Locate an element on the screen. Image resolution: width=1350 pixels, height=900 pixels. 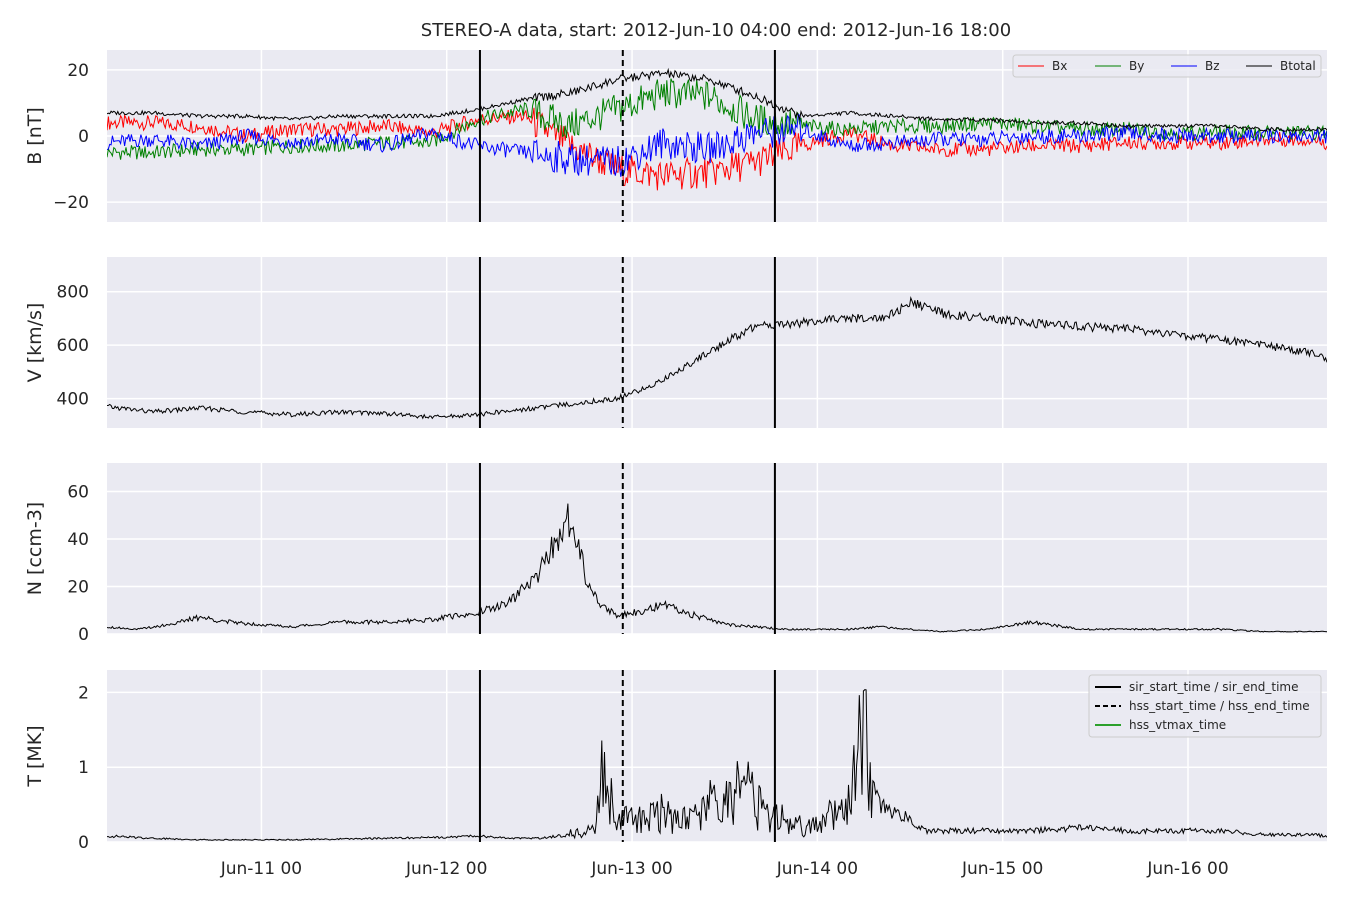
y-tick-label: 400 is located at coordinates (73, 400).